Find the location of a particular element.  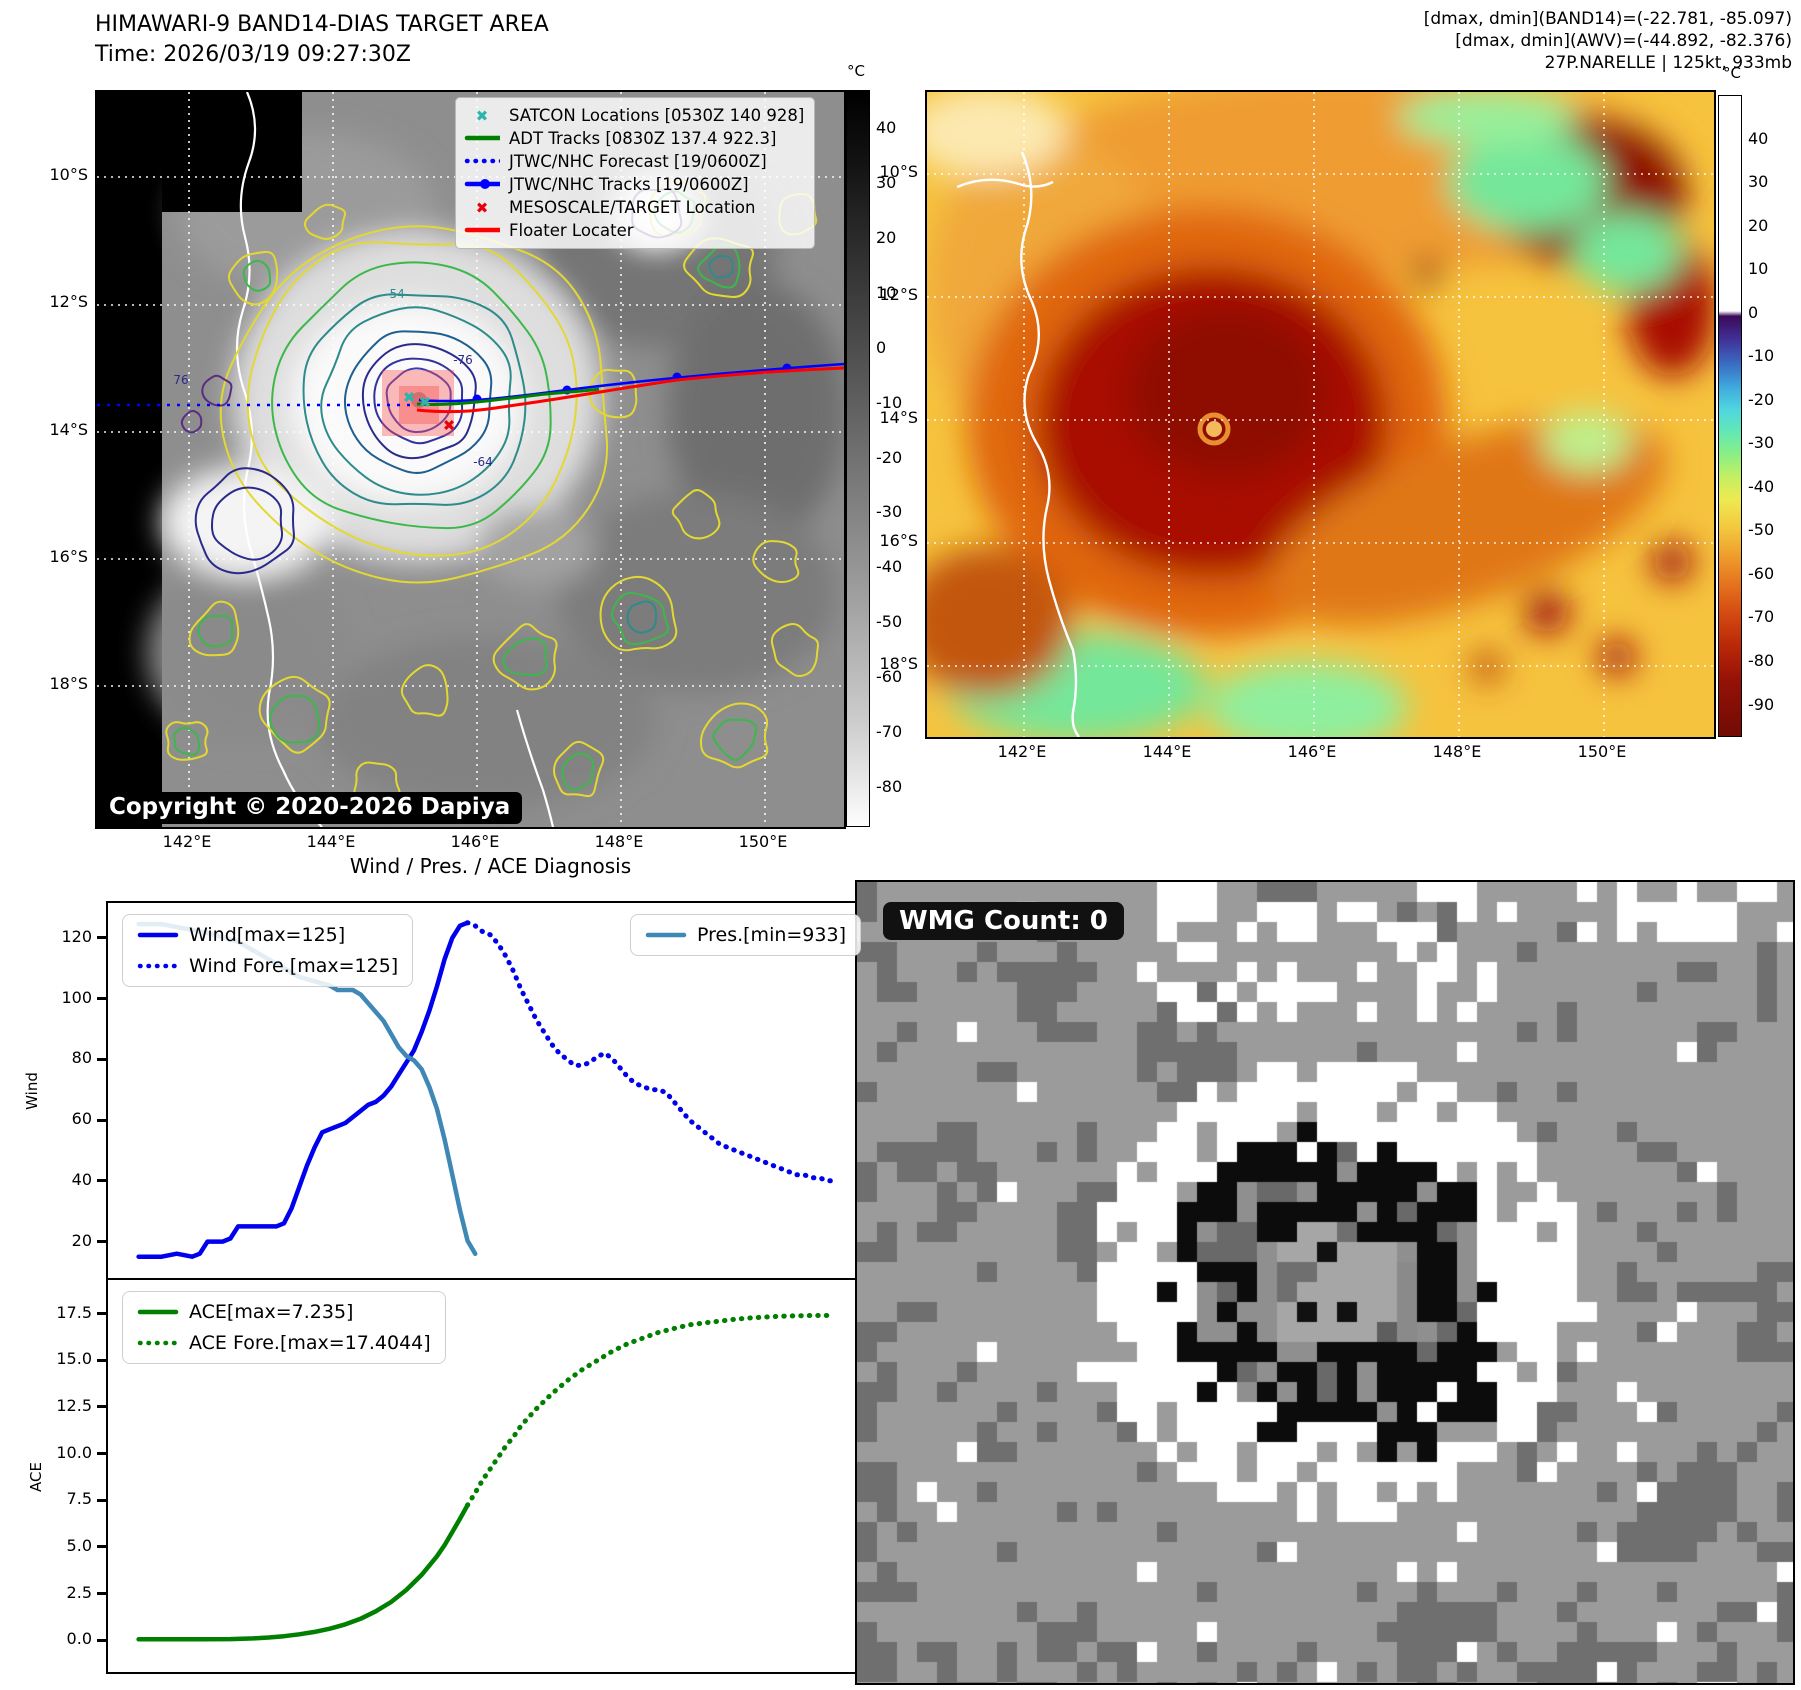

y-tick-label: 10°S is located at coordinates (68, 174).